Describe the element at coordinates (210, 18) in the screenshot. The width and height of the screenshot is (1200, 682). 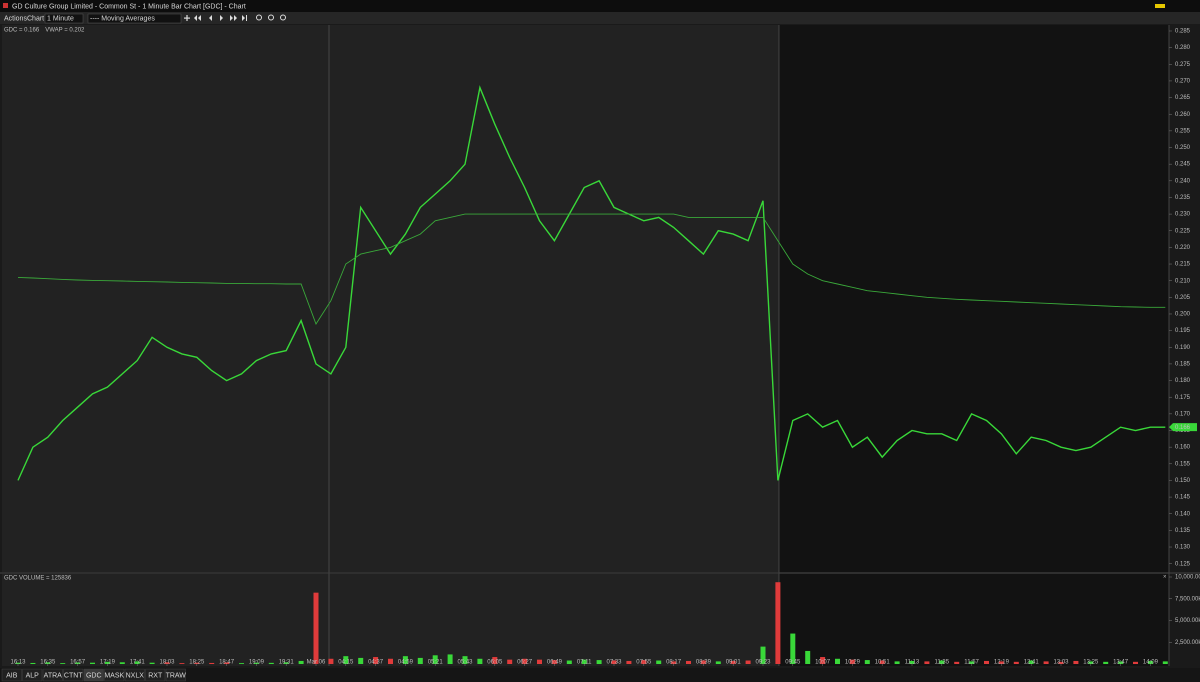
I see `prev-button` at that location.